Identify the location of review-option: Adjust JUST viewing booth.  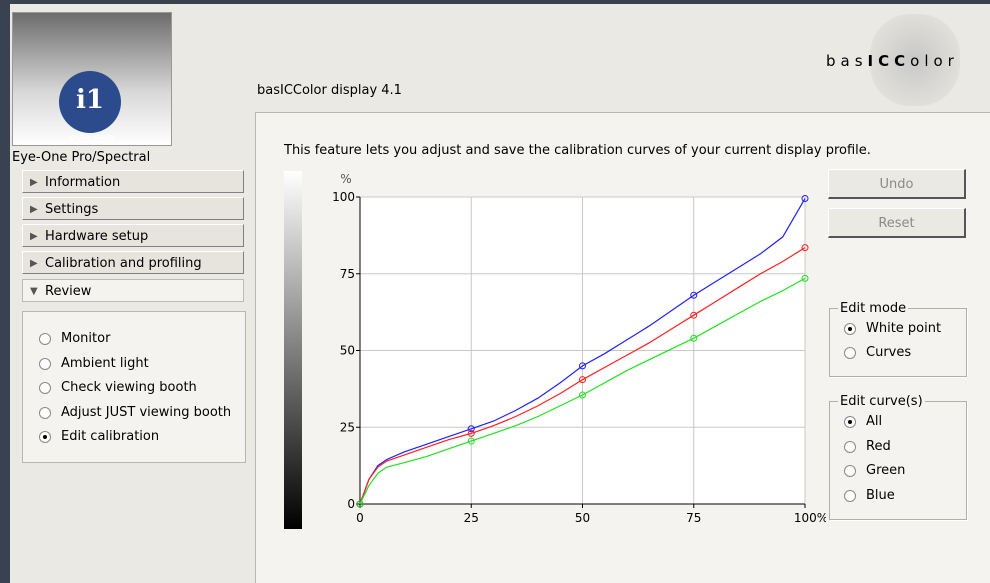
(135, 413).